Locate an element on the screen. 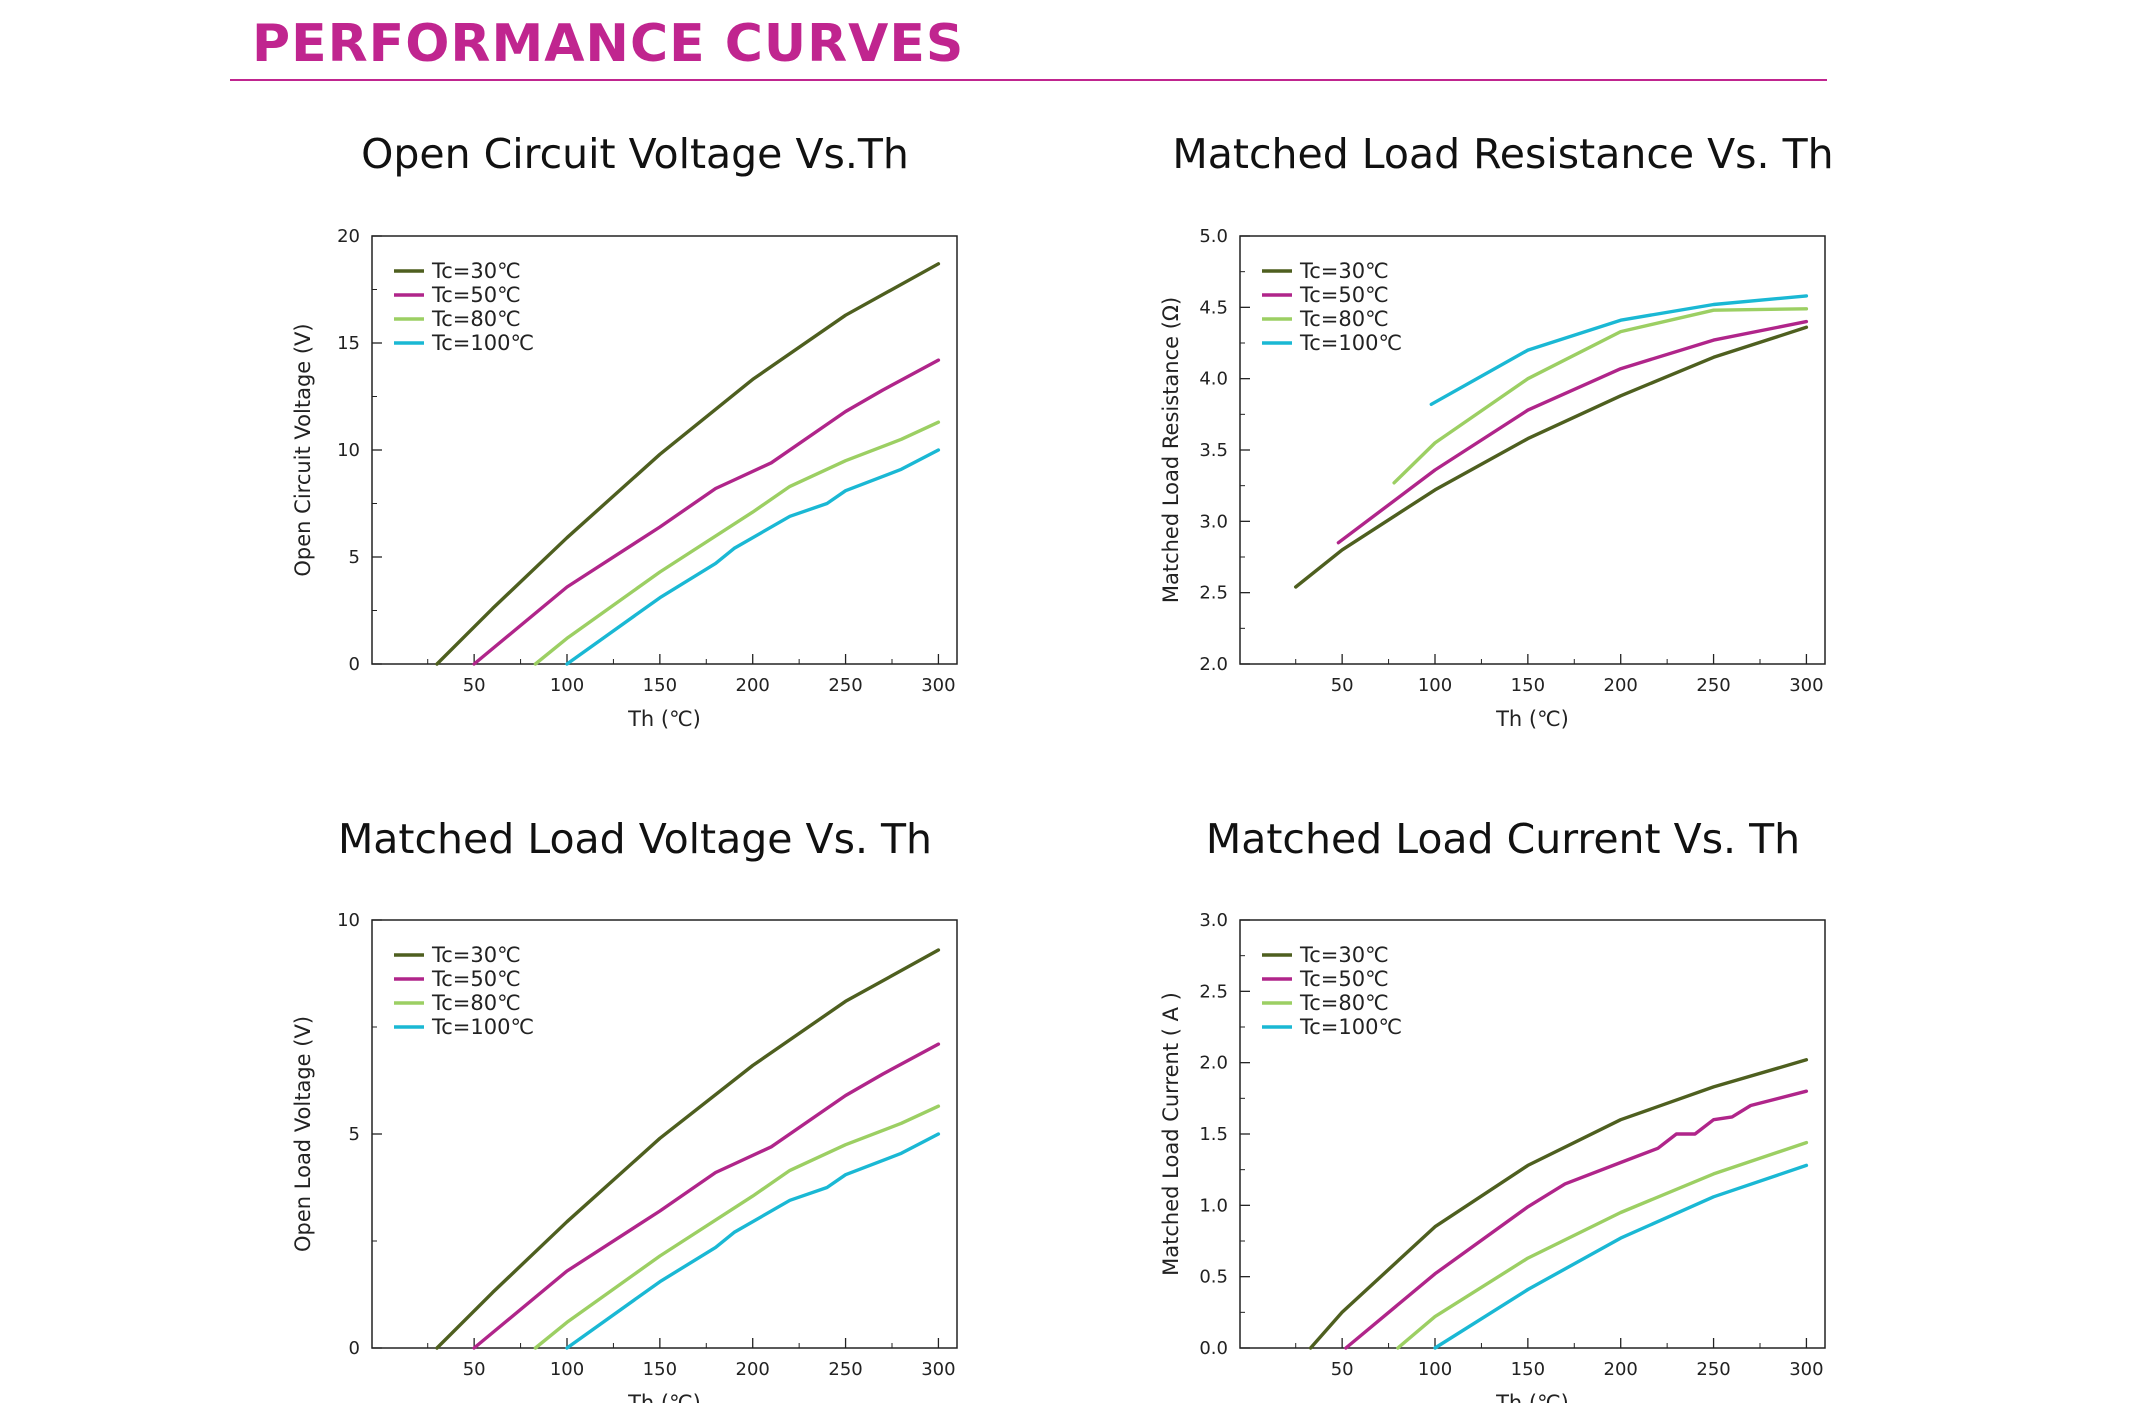 This screenshot has width=2133, height=1403. y-tick-label: 15 is located at coordinates (348, 343).